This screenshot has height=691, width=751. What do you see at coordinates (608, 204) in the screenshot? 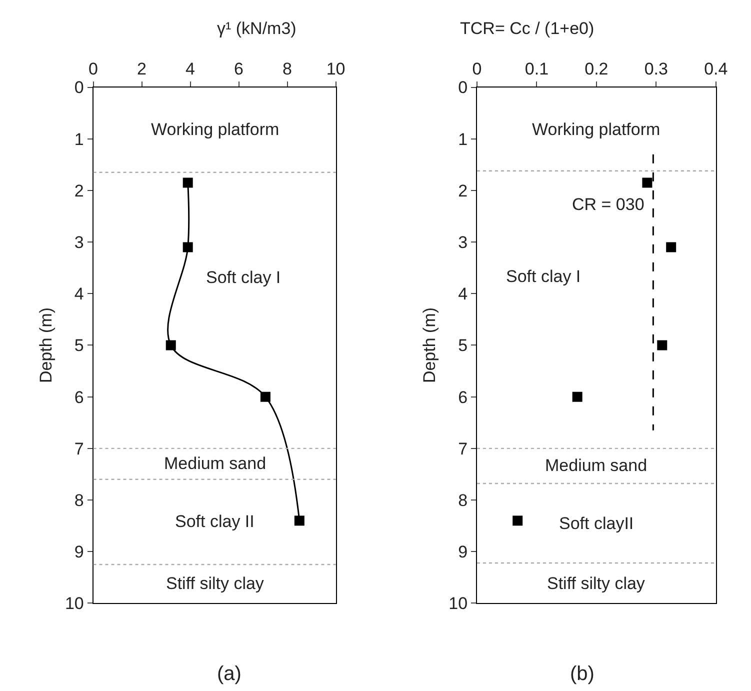
I see `series-label: CR = 030` at bounding box center [608, 204].